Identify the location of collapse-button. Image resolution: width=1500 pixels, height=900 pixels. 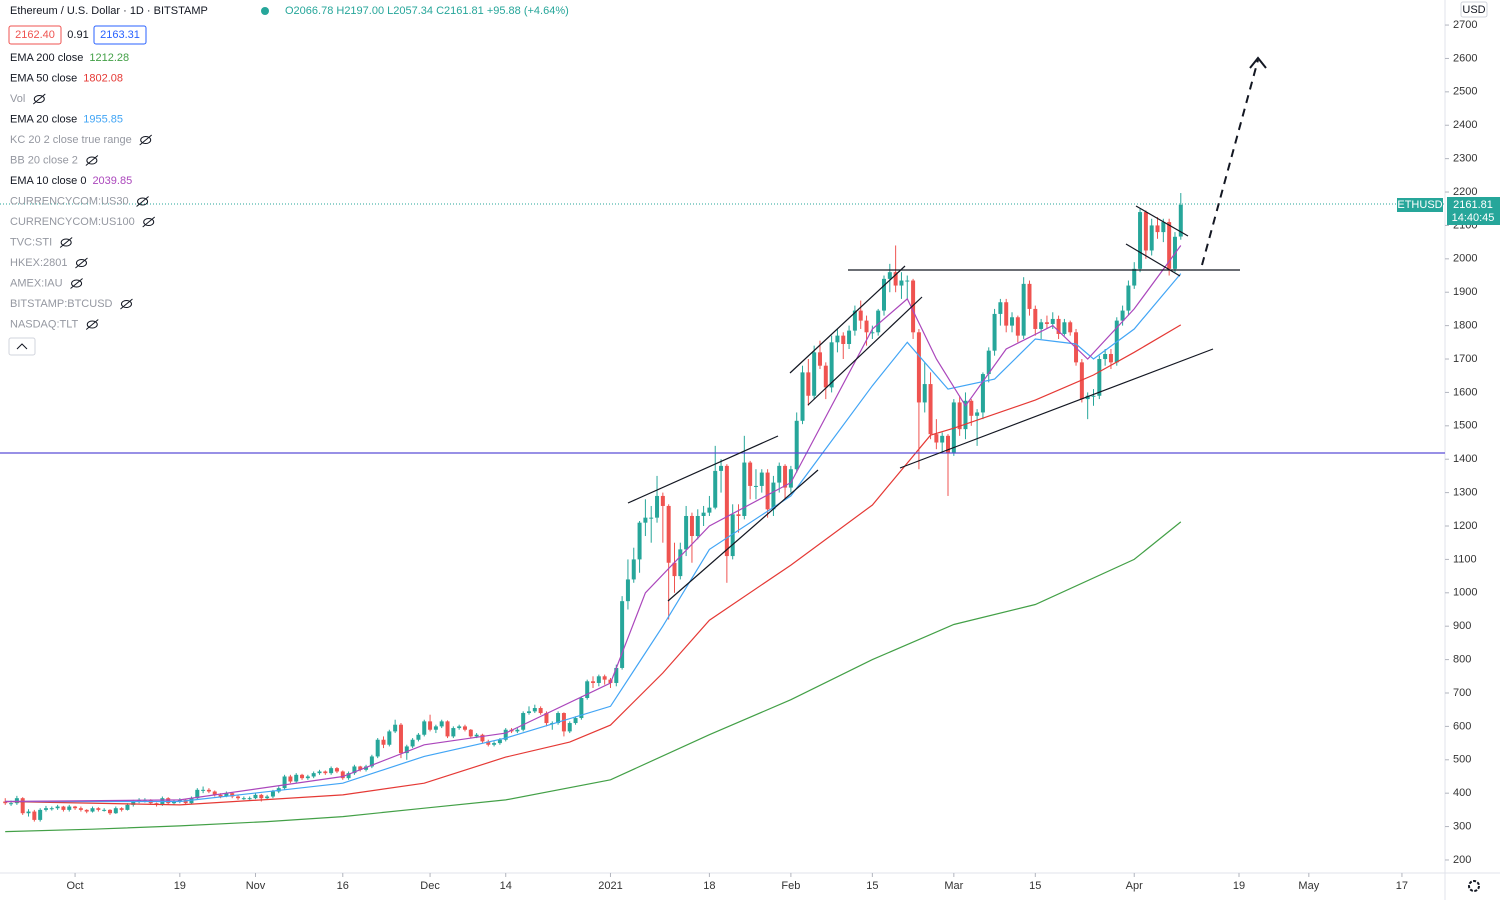
(22, 346).